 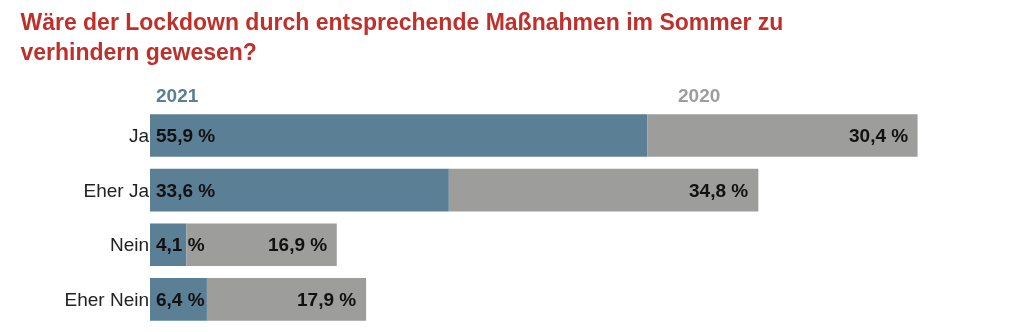 What do you see at coordinates (298, 244) in the screenshot?
I see `data-label: 16,9 %` at bounding box center [298, 244].